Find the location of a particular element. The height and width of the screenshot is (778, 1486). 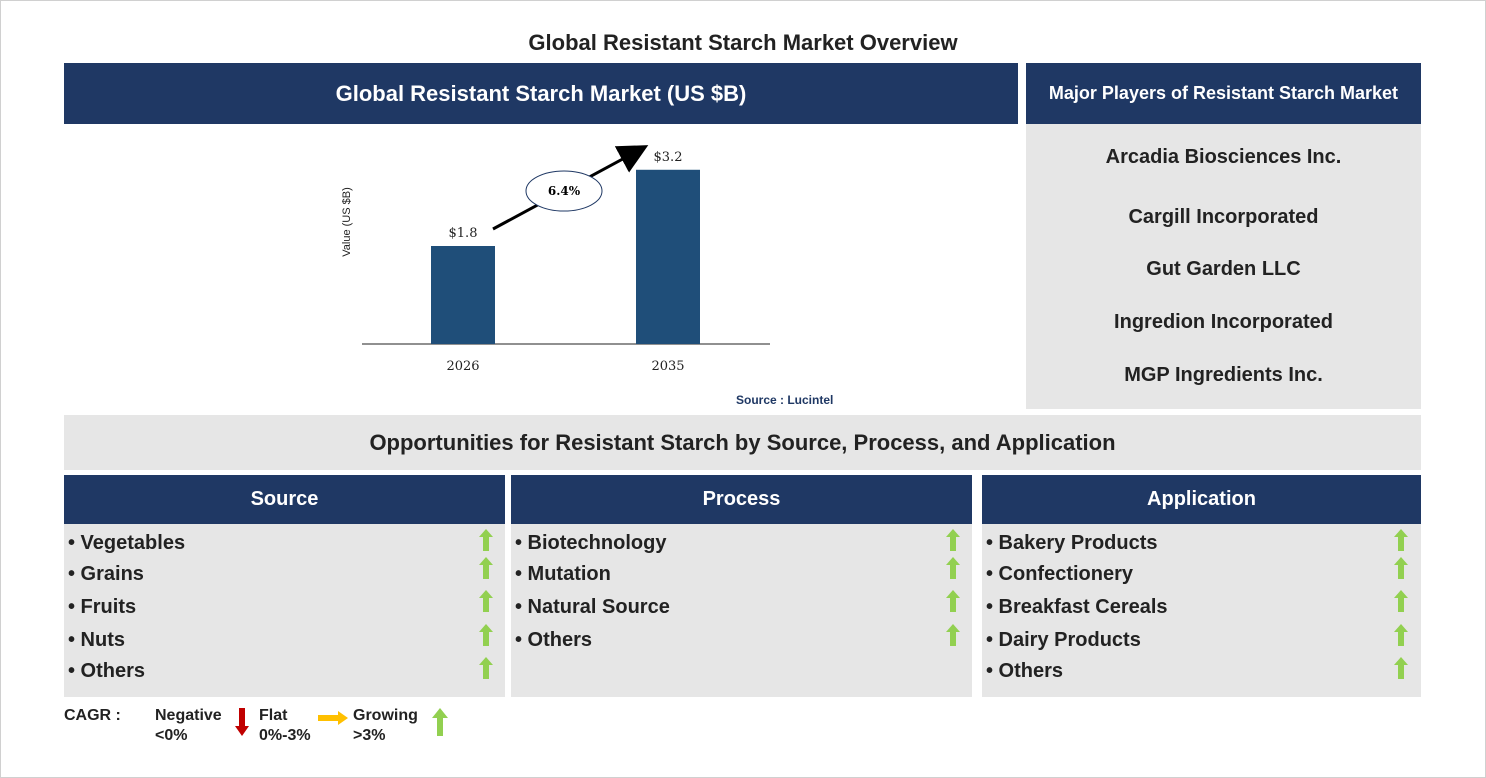

y-axis-label: Value (US $B) is located at coordinates (347, 222).